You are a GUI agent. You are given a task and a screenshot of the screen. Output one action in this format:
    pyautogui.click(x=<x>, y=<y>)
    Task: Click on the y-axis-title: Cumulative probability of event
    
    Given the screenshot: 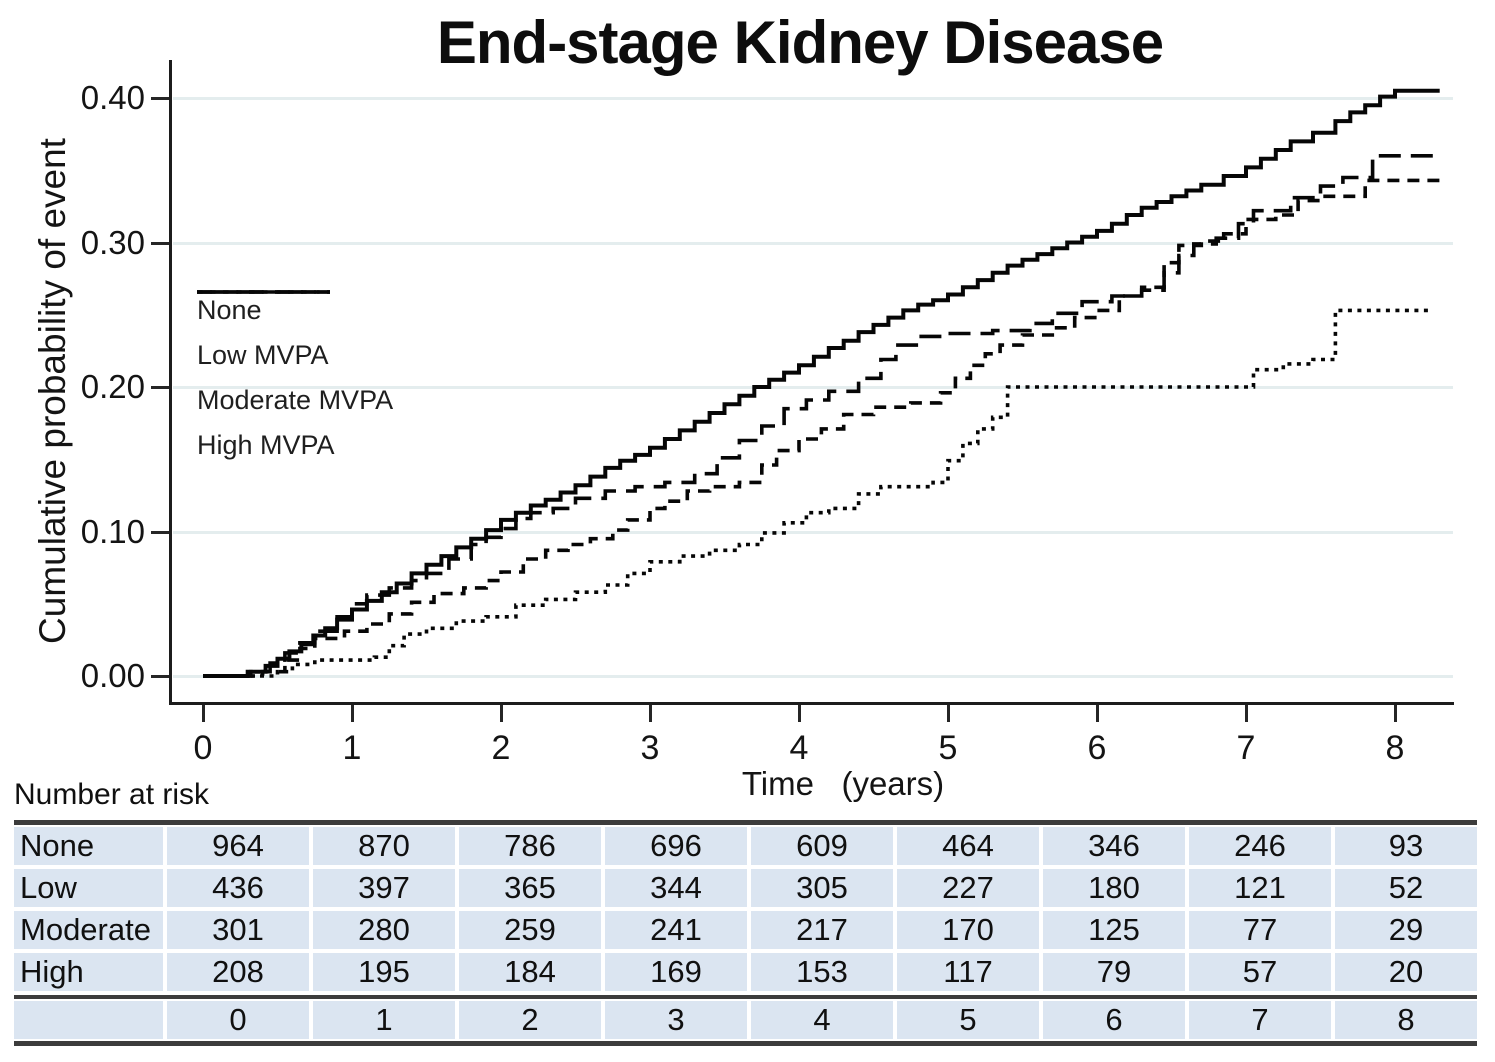 What is the action you would take?
    pyautogui.click(x=52, y=391)
    